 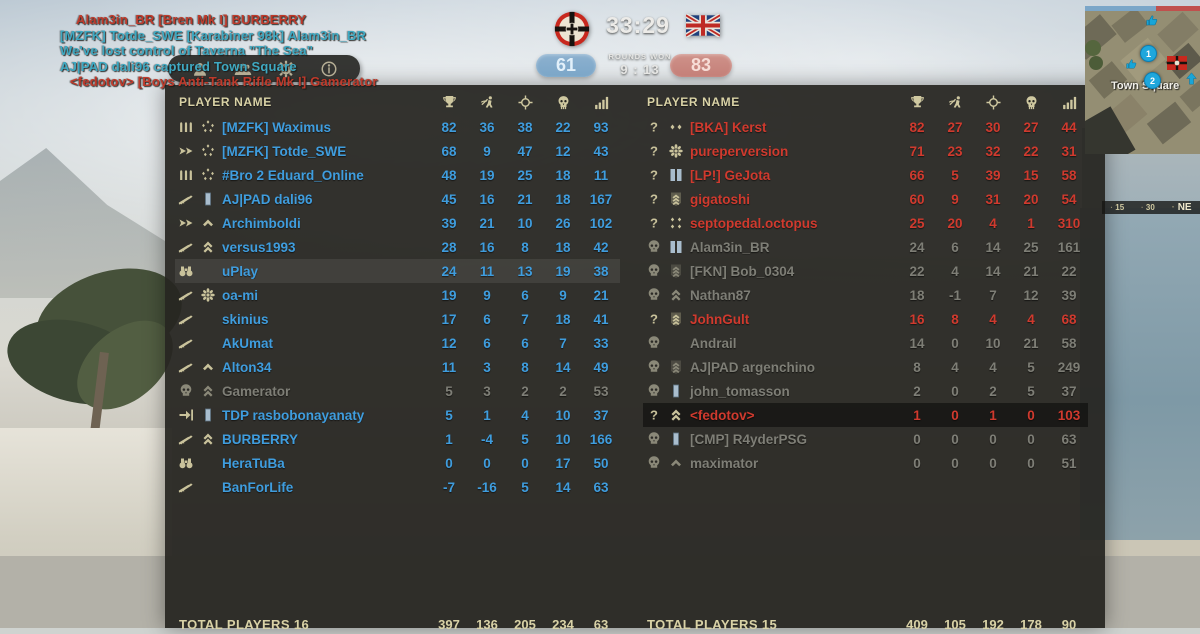 I want to click on skull-icon, so click(x=654, y=295).